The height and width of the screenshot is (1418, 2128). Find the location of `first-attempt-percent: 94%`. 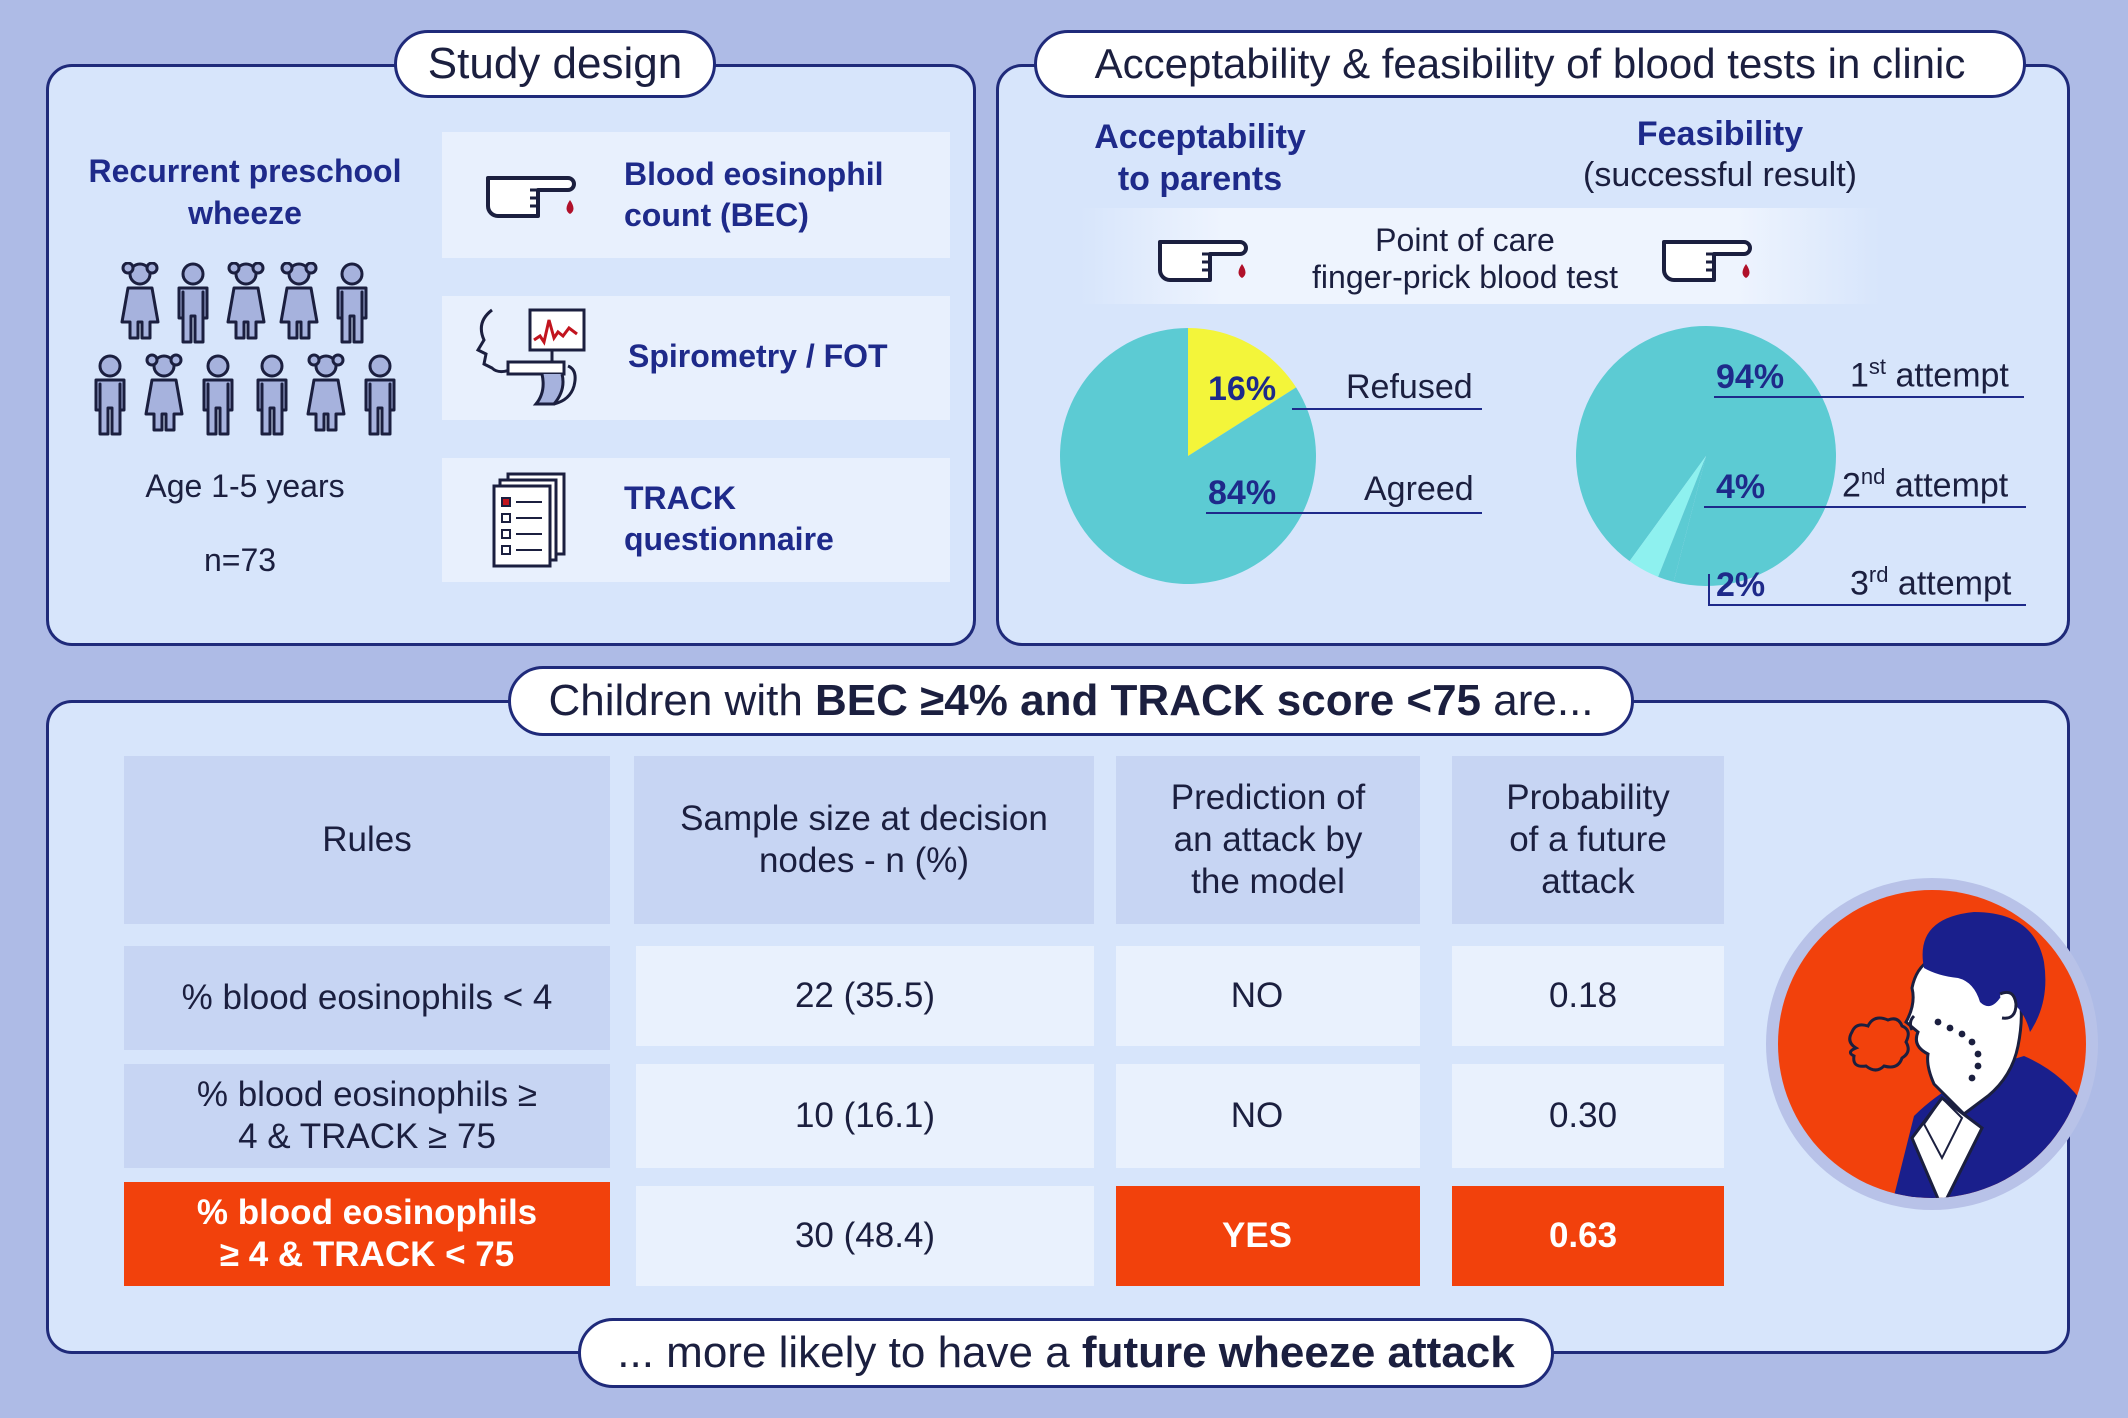

first-attempt-percent: 94% is located at coordinates (1750, 377).